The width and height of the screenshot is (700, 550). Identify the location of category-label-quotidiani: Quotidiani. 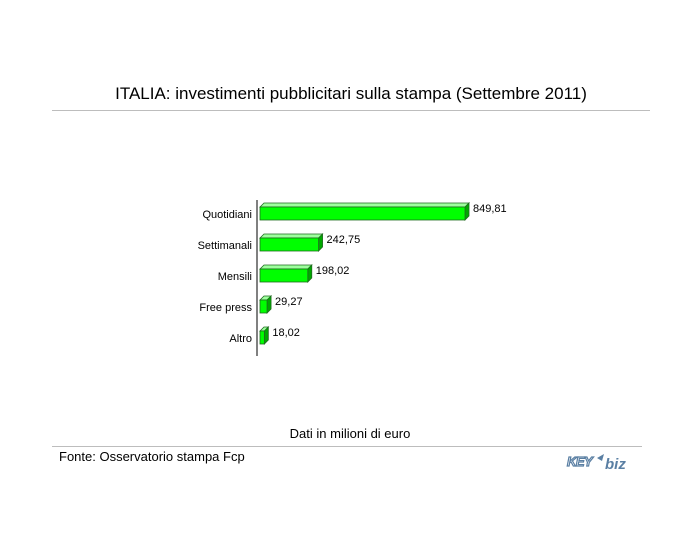
(227, 215).